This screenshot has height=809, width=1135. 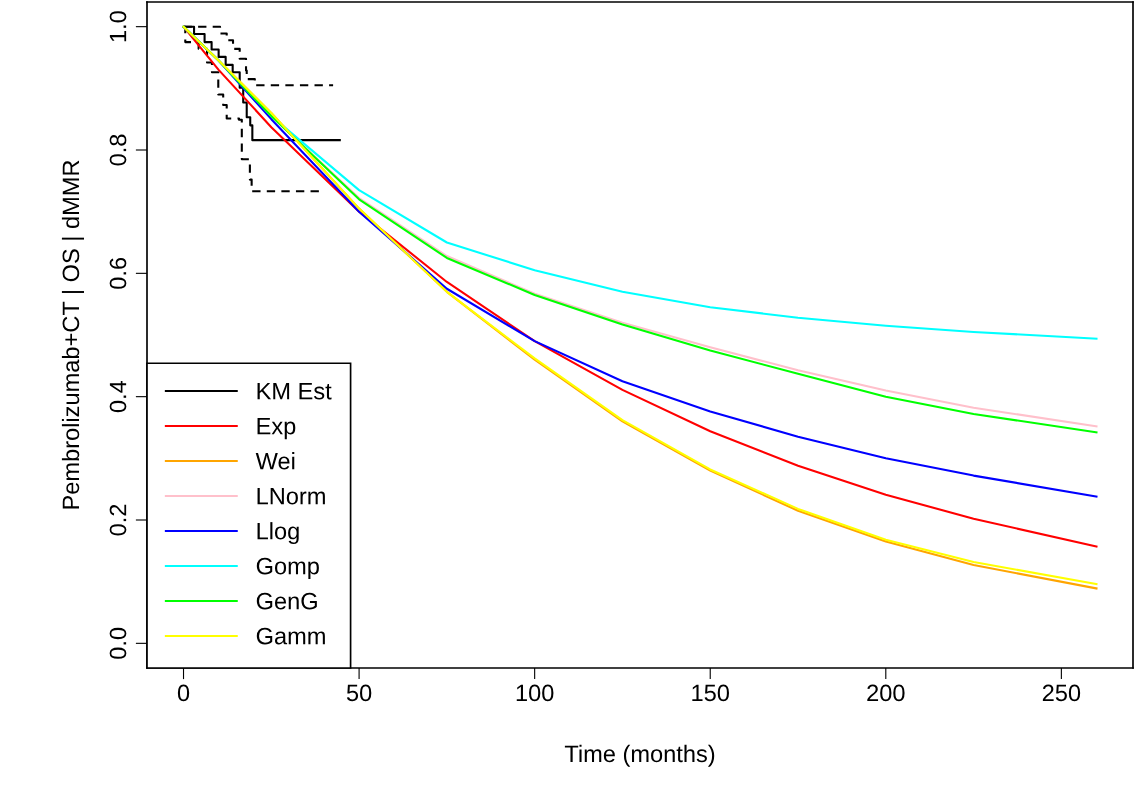 I want to click on legend-label: GenG, so click(x=286, y=601).